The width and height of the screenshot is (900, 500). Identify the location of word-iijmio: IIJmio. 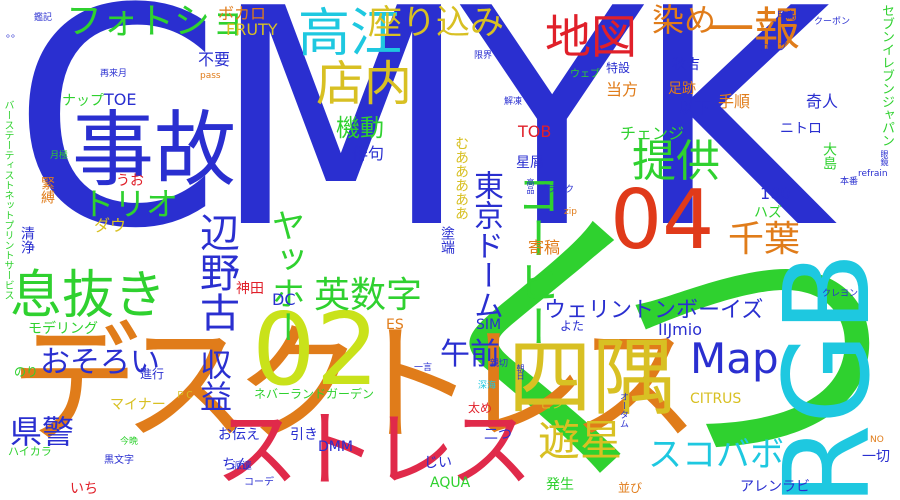
(680, 329).